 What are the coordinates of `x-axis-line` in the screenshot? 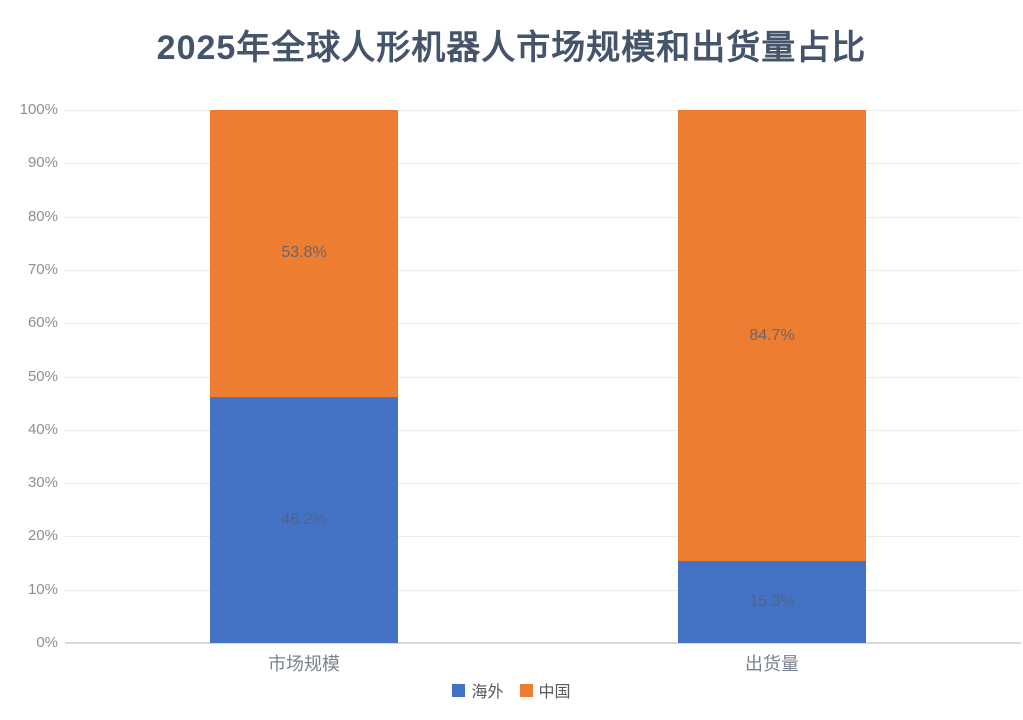 It's located at (543, 643).